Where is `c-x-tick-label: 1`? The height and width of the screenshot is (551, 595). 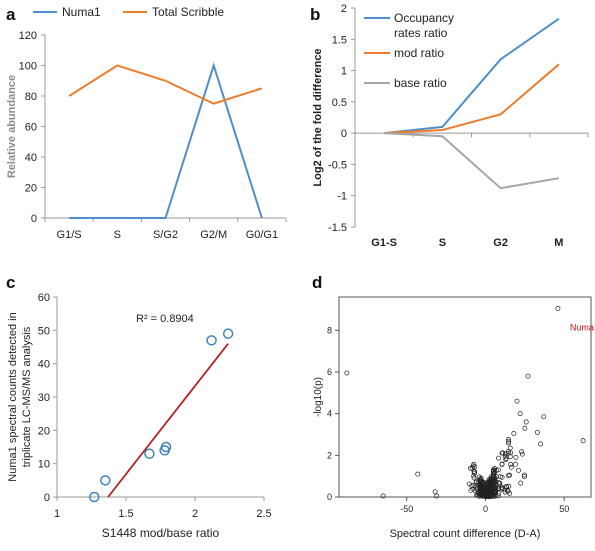 c-x-tick-label: 1 is located at coordinates (57, 514).